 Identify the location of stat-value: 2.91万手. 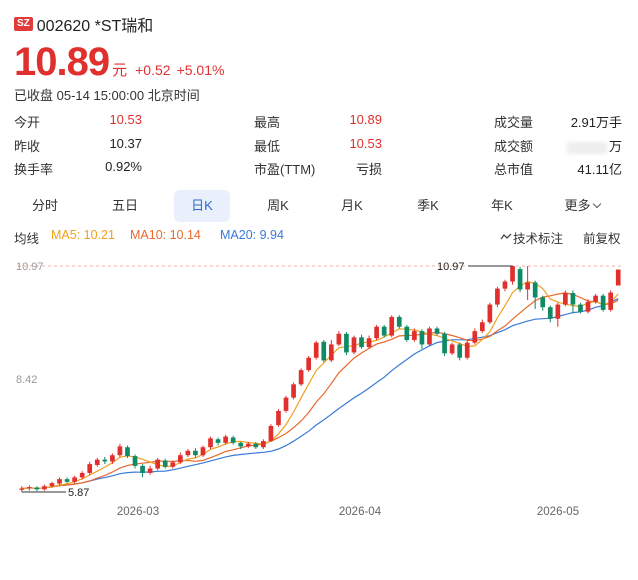
(596, 122).